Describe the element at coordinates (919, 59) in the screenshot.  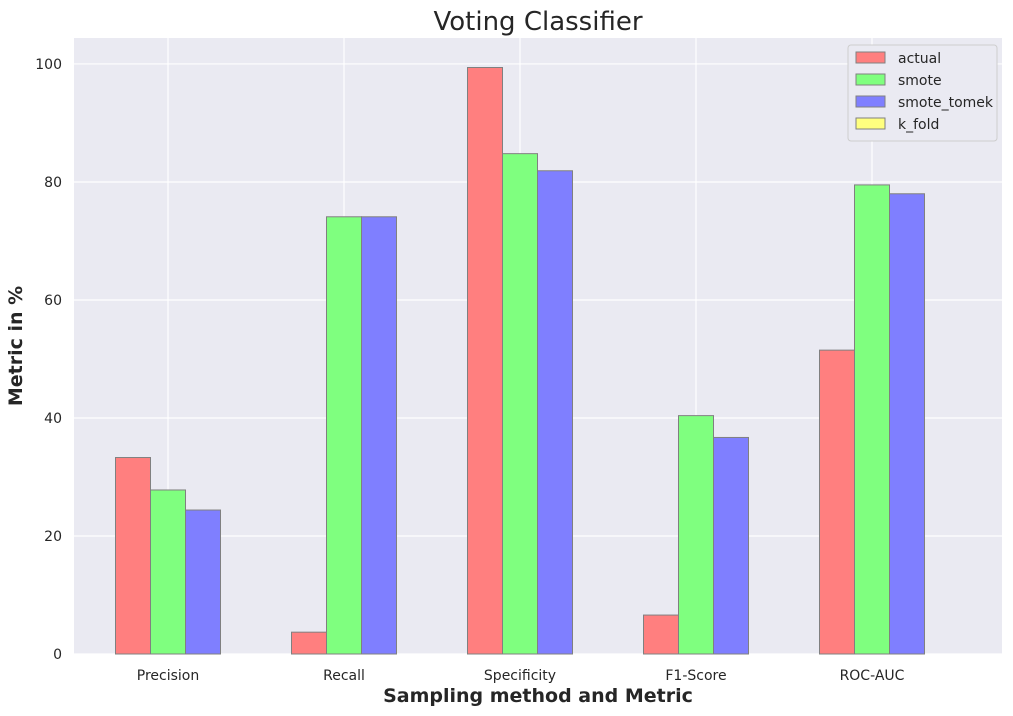
I see `legend-label-actual: actual` at that location.